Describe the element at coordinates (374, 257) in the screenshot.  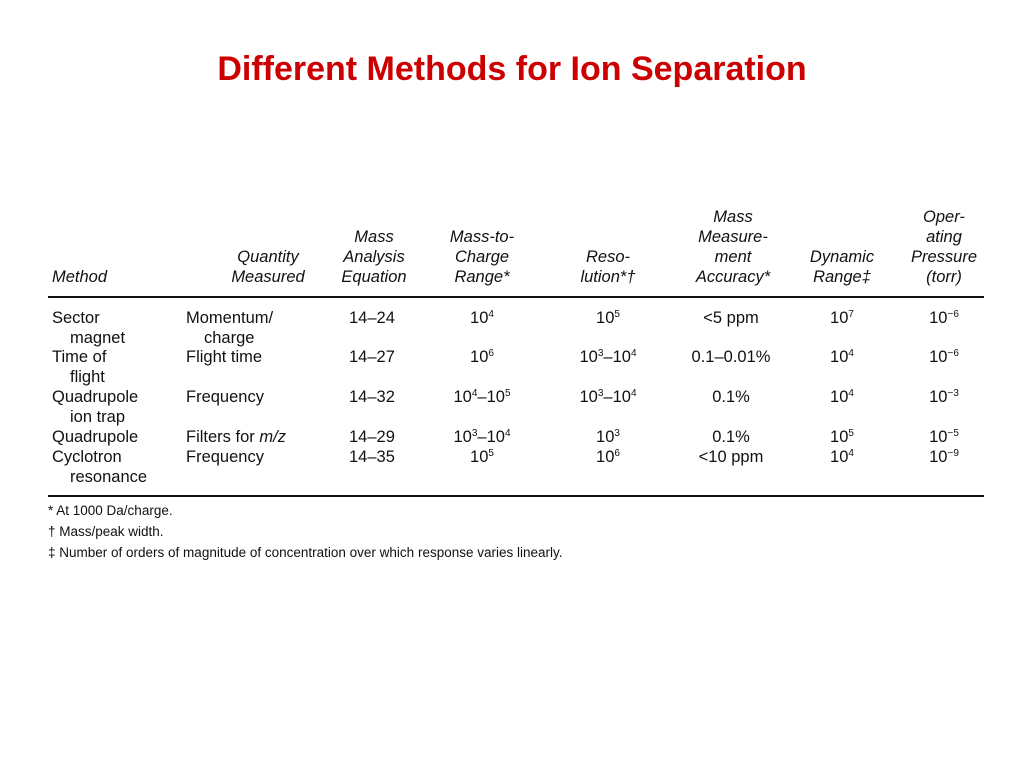
I see `header-equation: Mass Analysis Equation` at that location.